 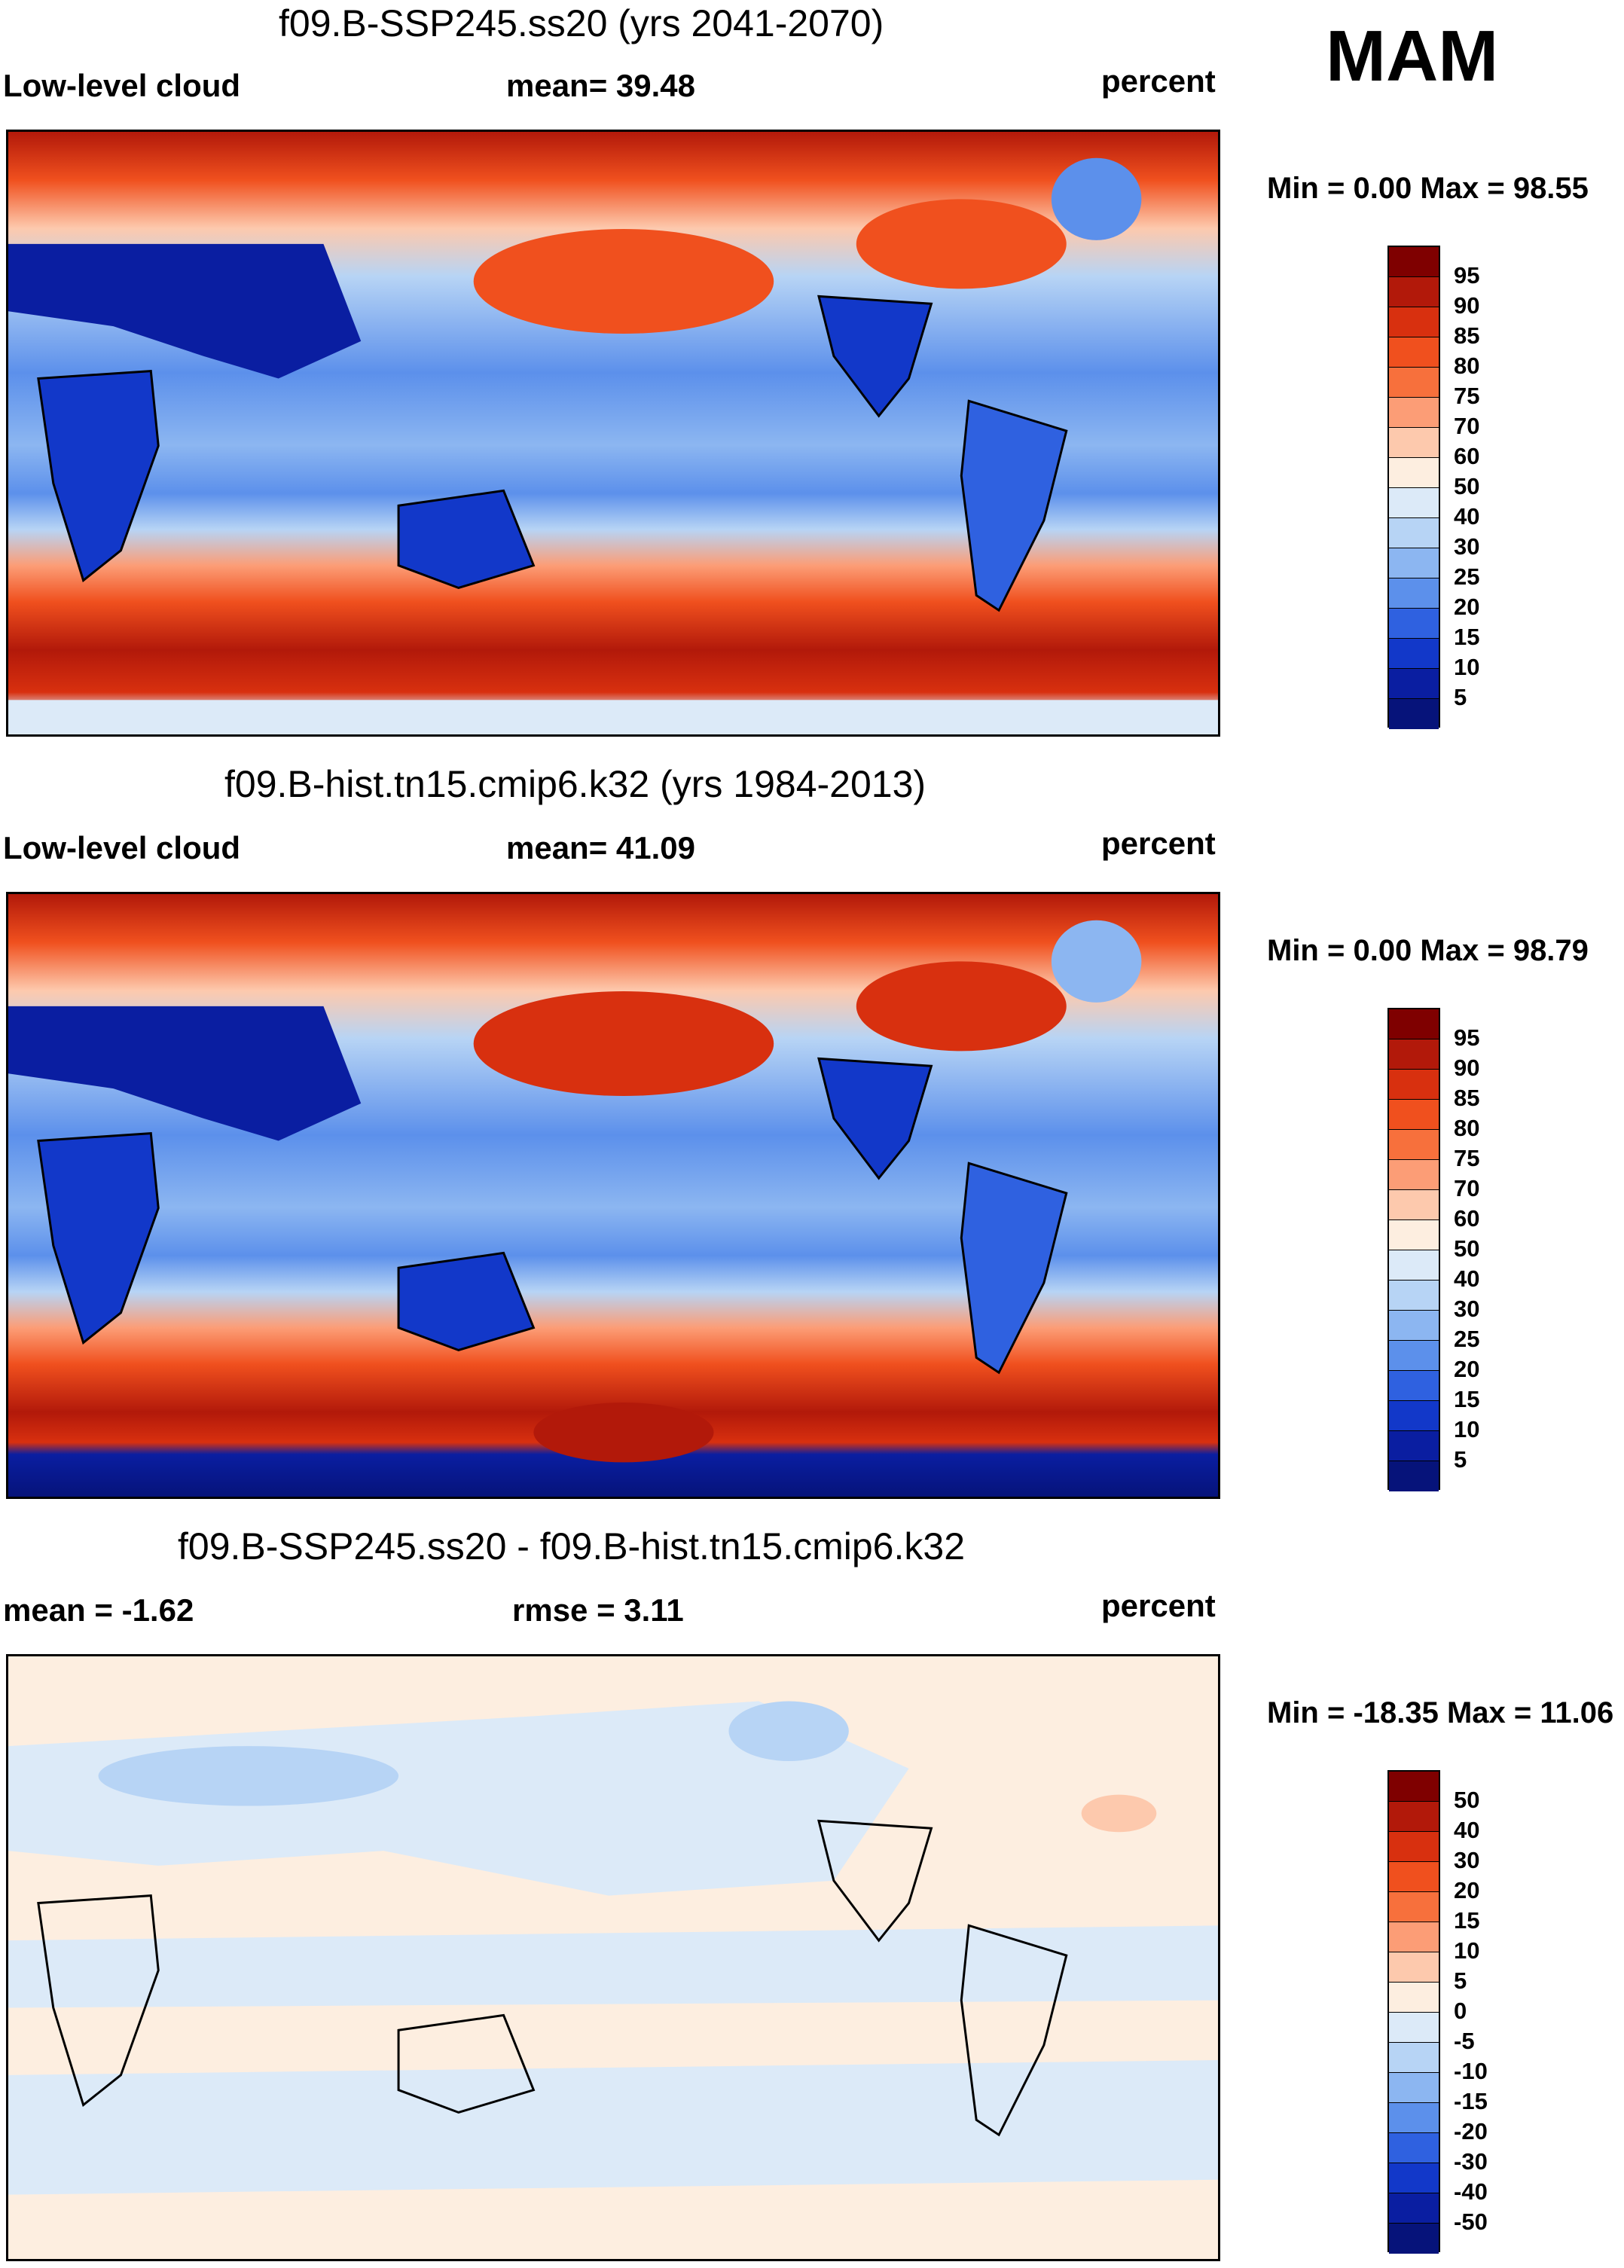 What do you see at coordinates (601, 847) in the screenshot?
I see `panel-2-mean-label: mean= 41.09` at bounding box center [601, 847].